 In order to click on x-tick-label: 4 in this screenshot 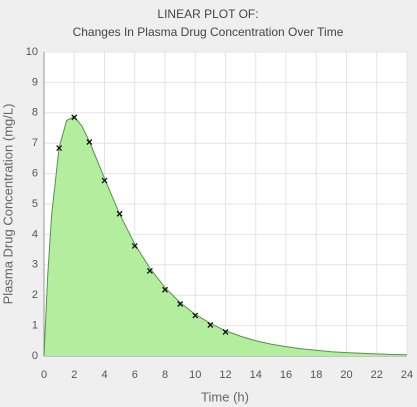, I will do `click(104, 375)`.